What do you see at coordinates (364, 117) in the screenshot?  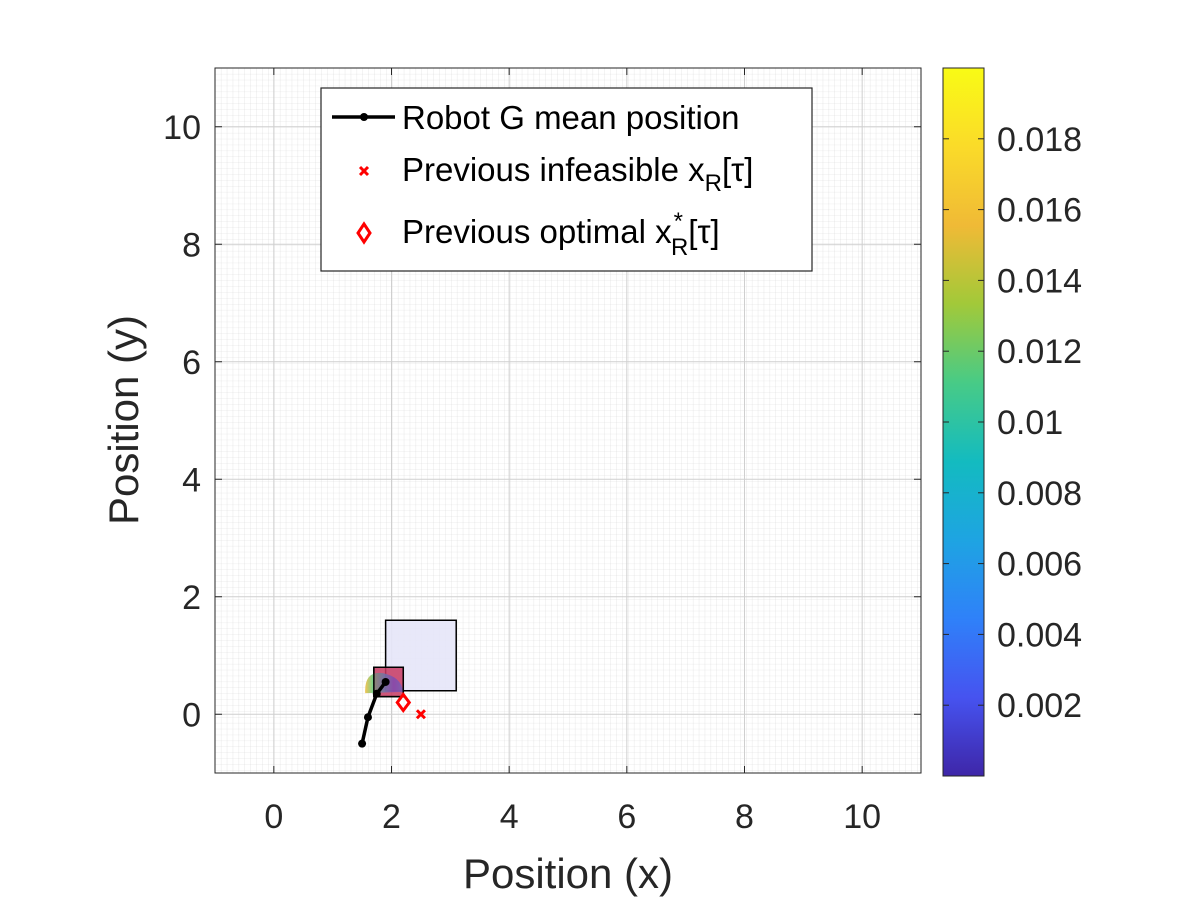 I see `legend-marker-icon` at bounding box center [364, 117].